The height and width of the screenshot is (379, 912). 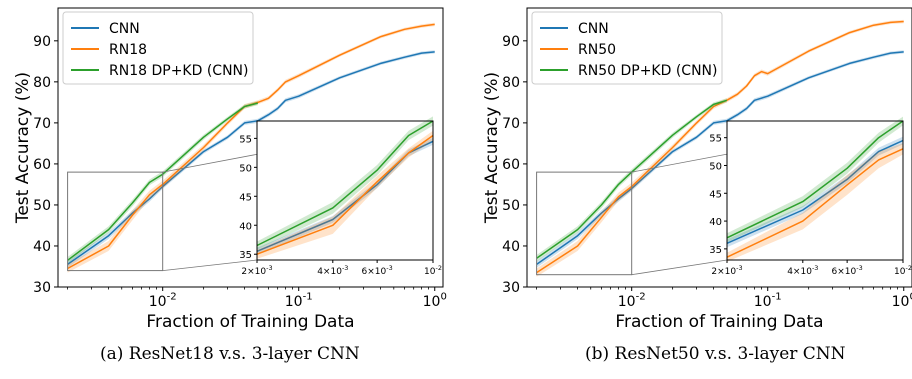 What do you see at coordinates (128, 50) in the screenshot?
I see `legend-label-1: RN18` at bounding box center [128, 50].